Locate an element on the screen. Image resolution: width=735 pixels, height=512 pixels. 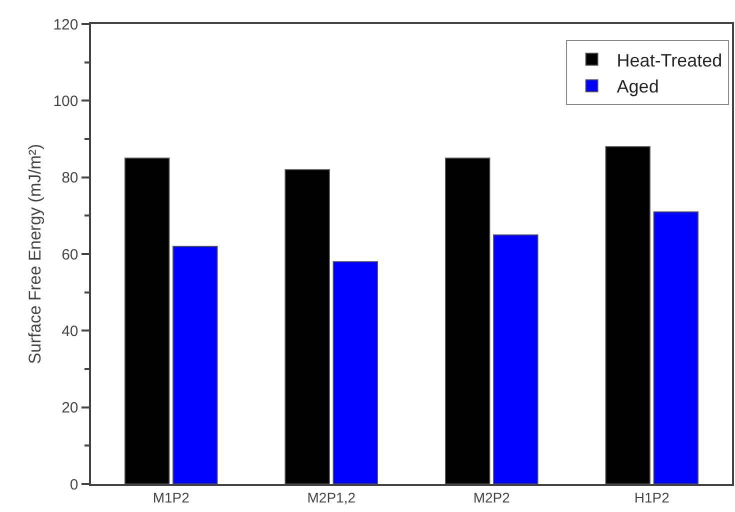
x-tick-label: H1P2 is located at coordinates (652, 498).